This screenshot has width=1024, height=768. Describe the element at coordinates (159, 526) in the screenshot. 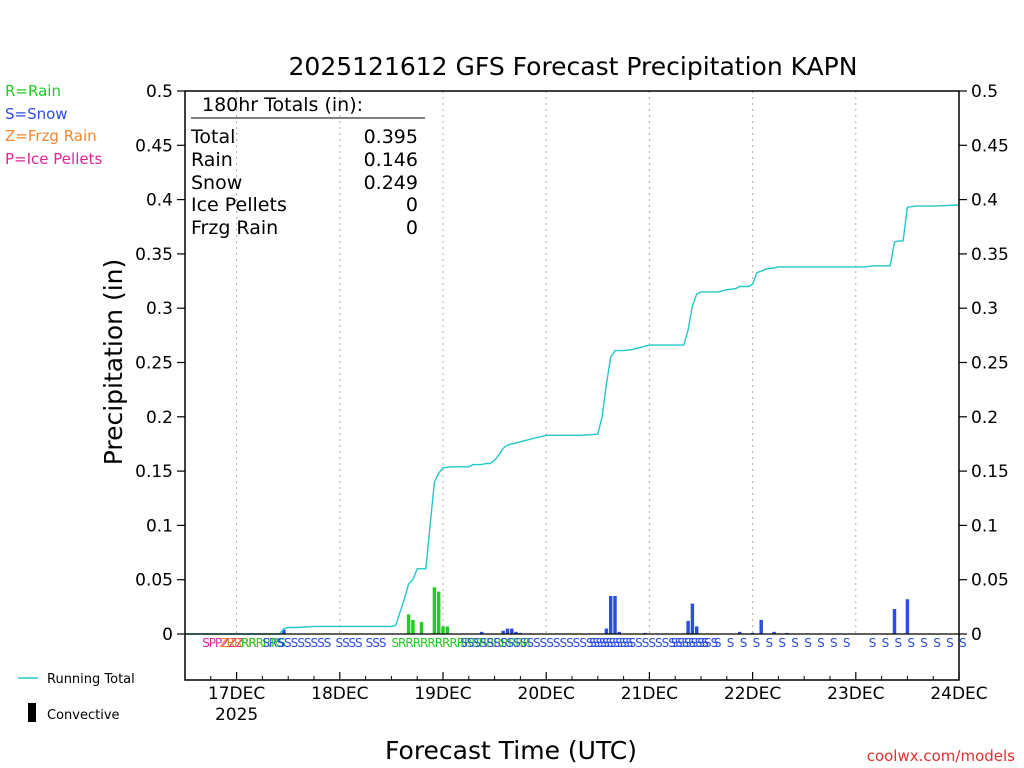

I see `y-tick-label-left: 0.1` at that location.